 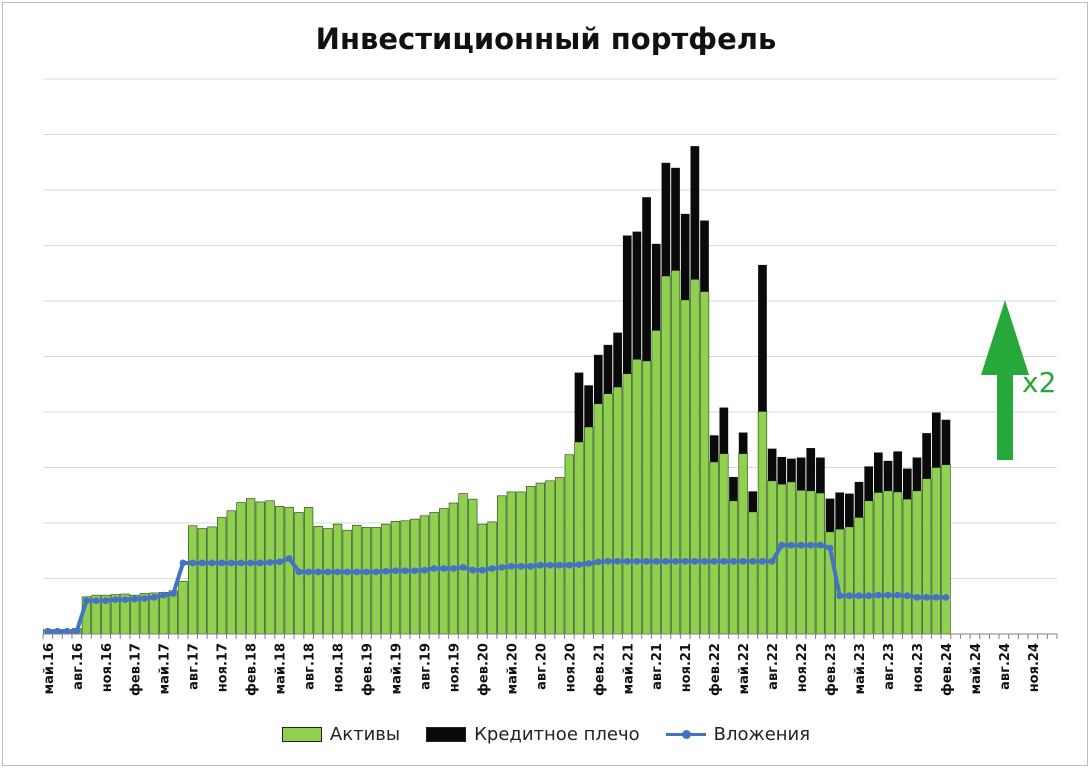 I want to click on x-tick-label: май.20, so click(x=512, y=669).